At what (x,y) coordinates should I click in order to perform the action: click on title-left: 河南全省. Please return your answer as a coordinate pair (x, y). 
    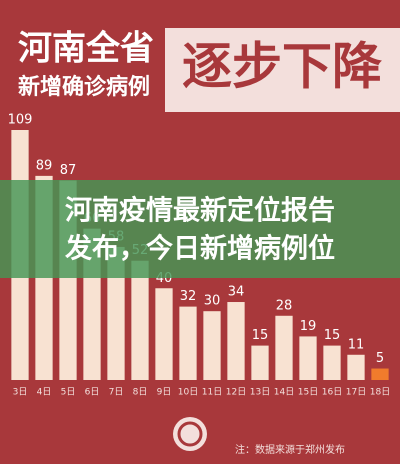
    Looking at the image, I should click on (86, 49).